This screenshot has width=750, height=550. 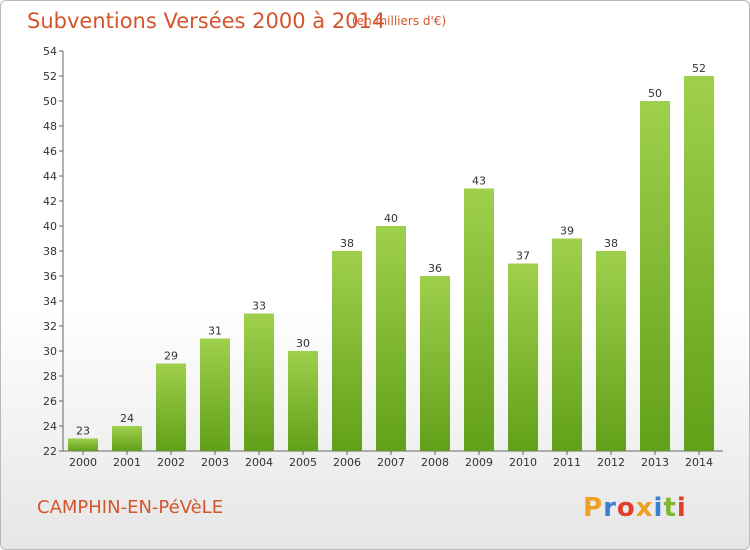 I want to click on y-tick-label: 36, so click(x=50, y=276).